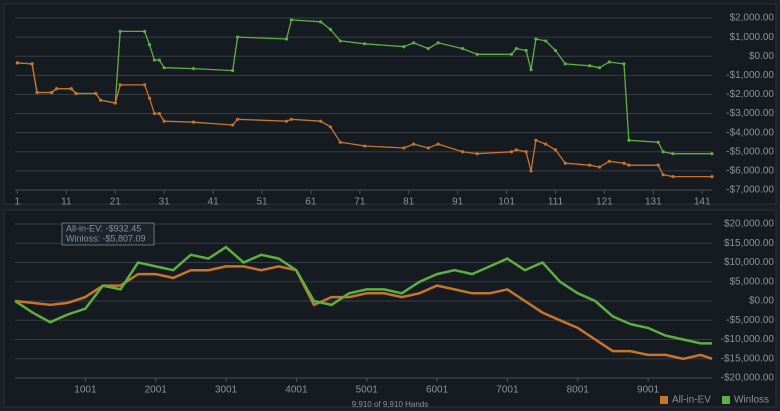  I want to click on y-tick-label: -$10,000.00, so click(748, 339).